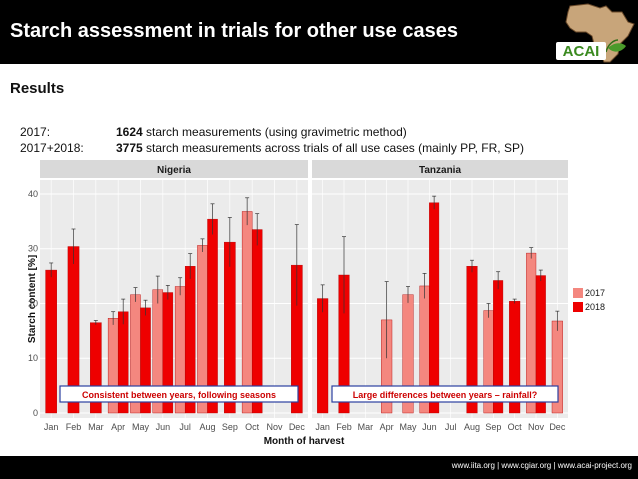 Image resolution: width=638 pixels, height=479 pixels. I want to click on logo-text: ACAI, so click(581, 51).